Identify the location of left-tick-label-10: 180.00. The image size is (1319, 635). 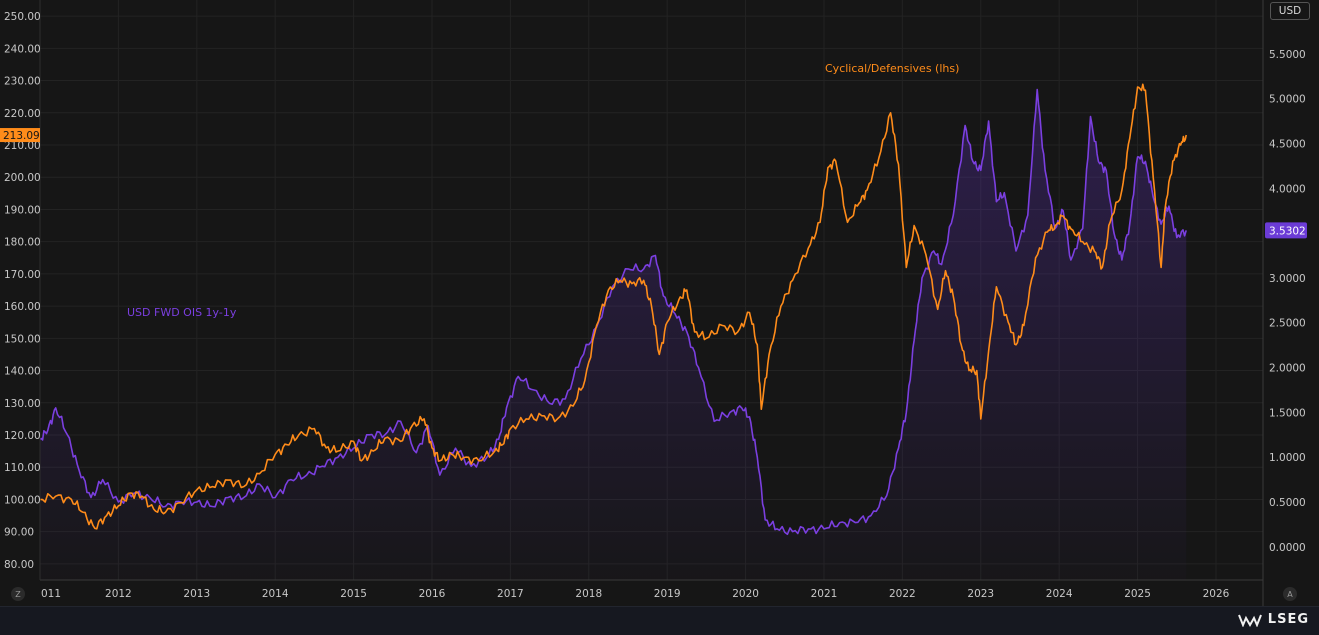
(22, 243).